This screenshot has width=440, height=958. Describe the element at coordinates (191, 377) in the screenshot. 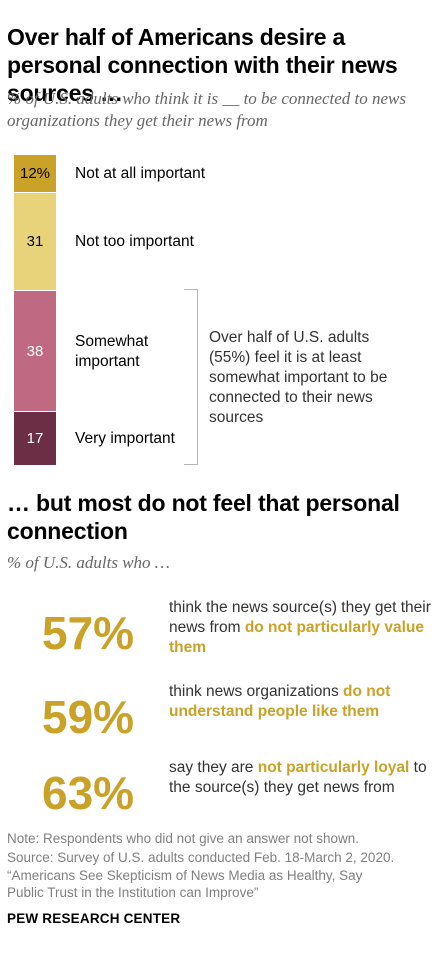

I see `callout-bracket` at that location.